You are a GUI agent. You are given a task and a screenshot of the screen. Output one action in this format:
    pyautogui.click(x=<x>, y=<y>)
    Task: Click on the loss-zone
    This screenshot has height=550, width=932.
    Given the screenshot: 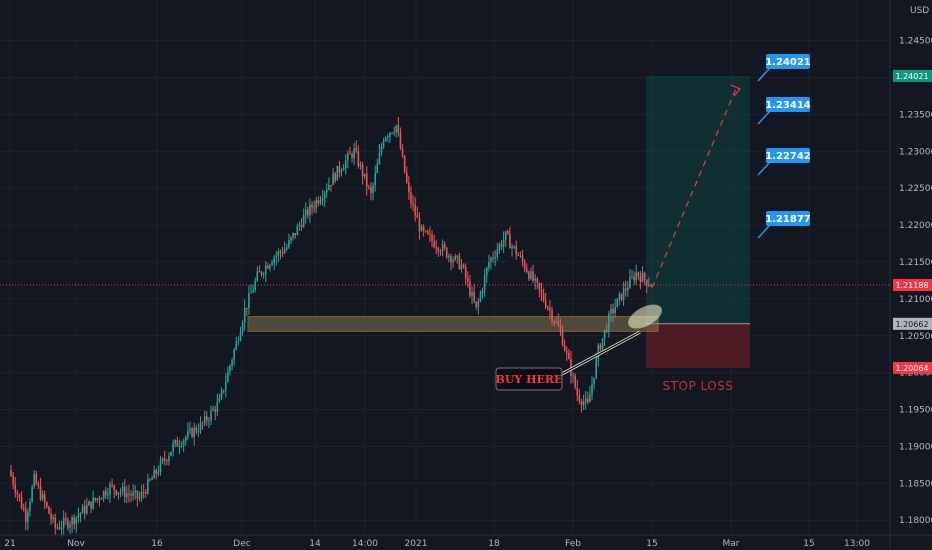 What is the action you would take?
    pyautogui.click(x=698, y=345)
    